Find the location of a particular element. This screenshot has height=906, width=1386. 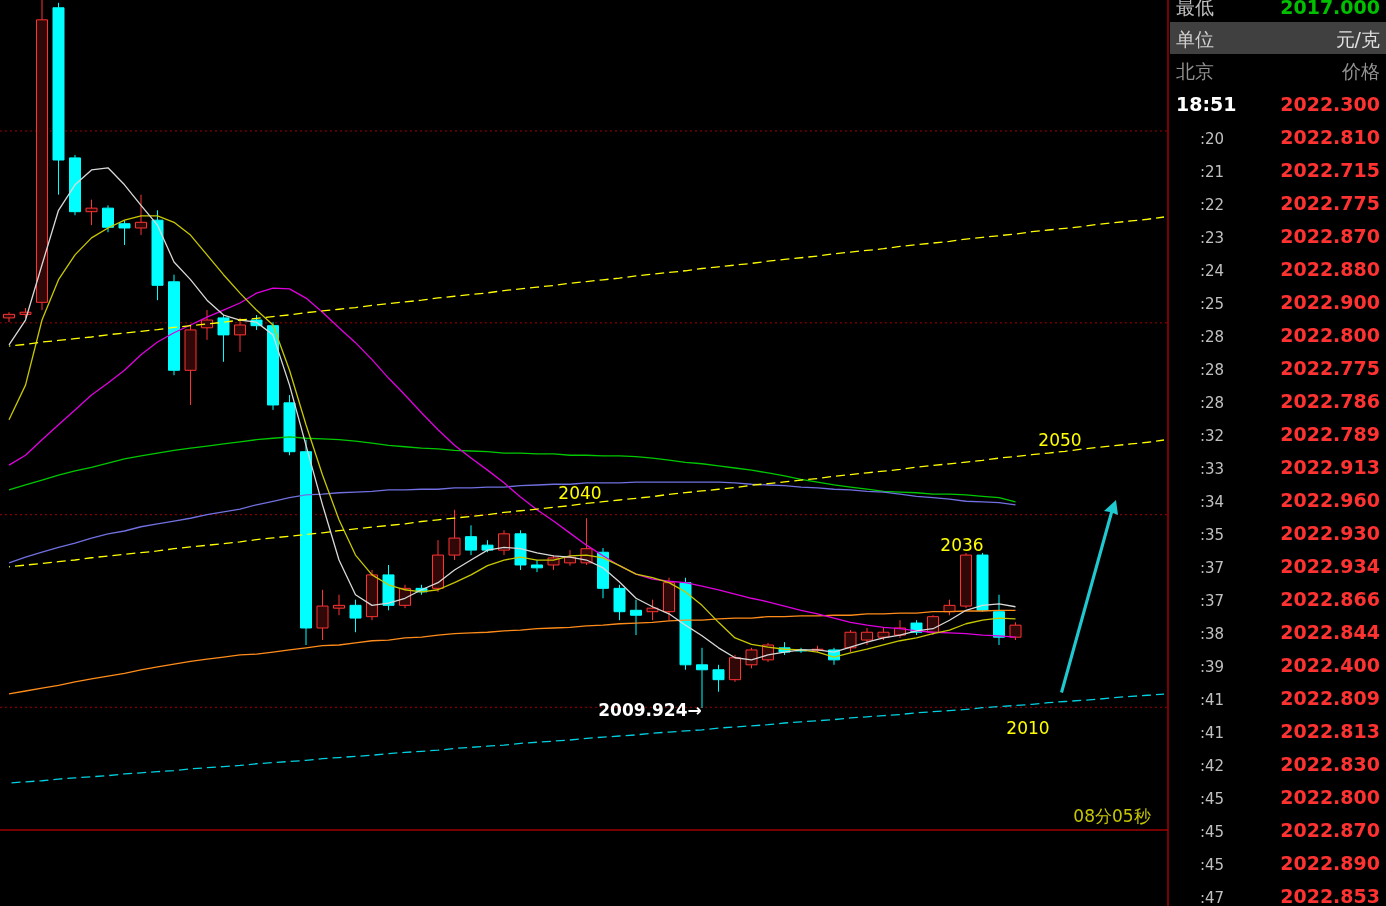

text: 价格 is located at coordinates (1360, 71).